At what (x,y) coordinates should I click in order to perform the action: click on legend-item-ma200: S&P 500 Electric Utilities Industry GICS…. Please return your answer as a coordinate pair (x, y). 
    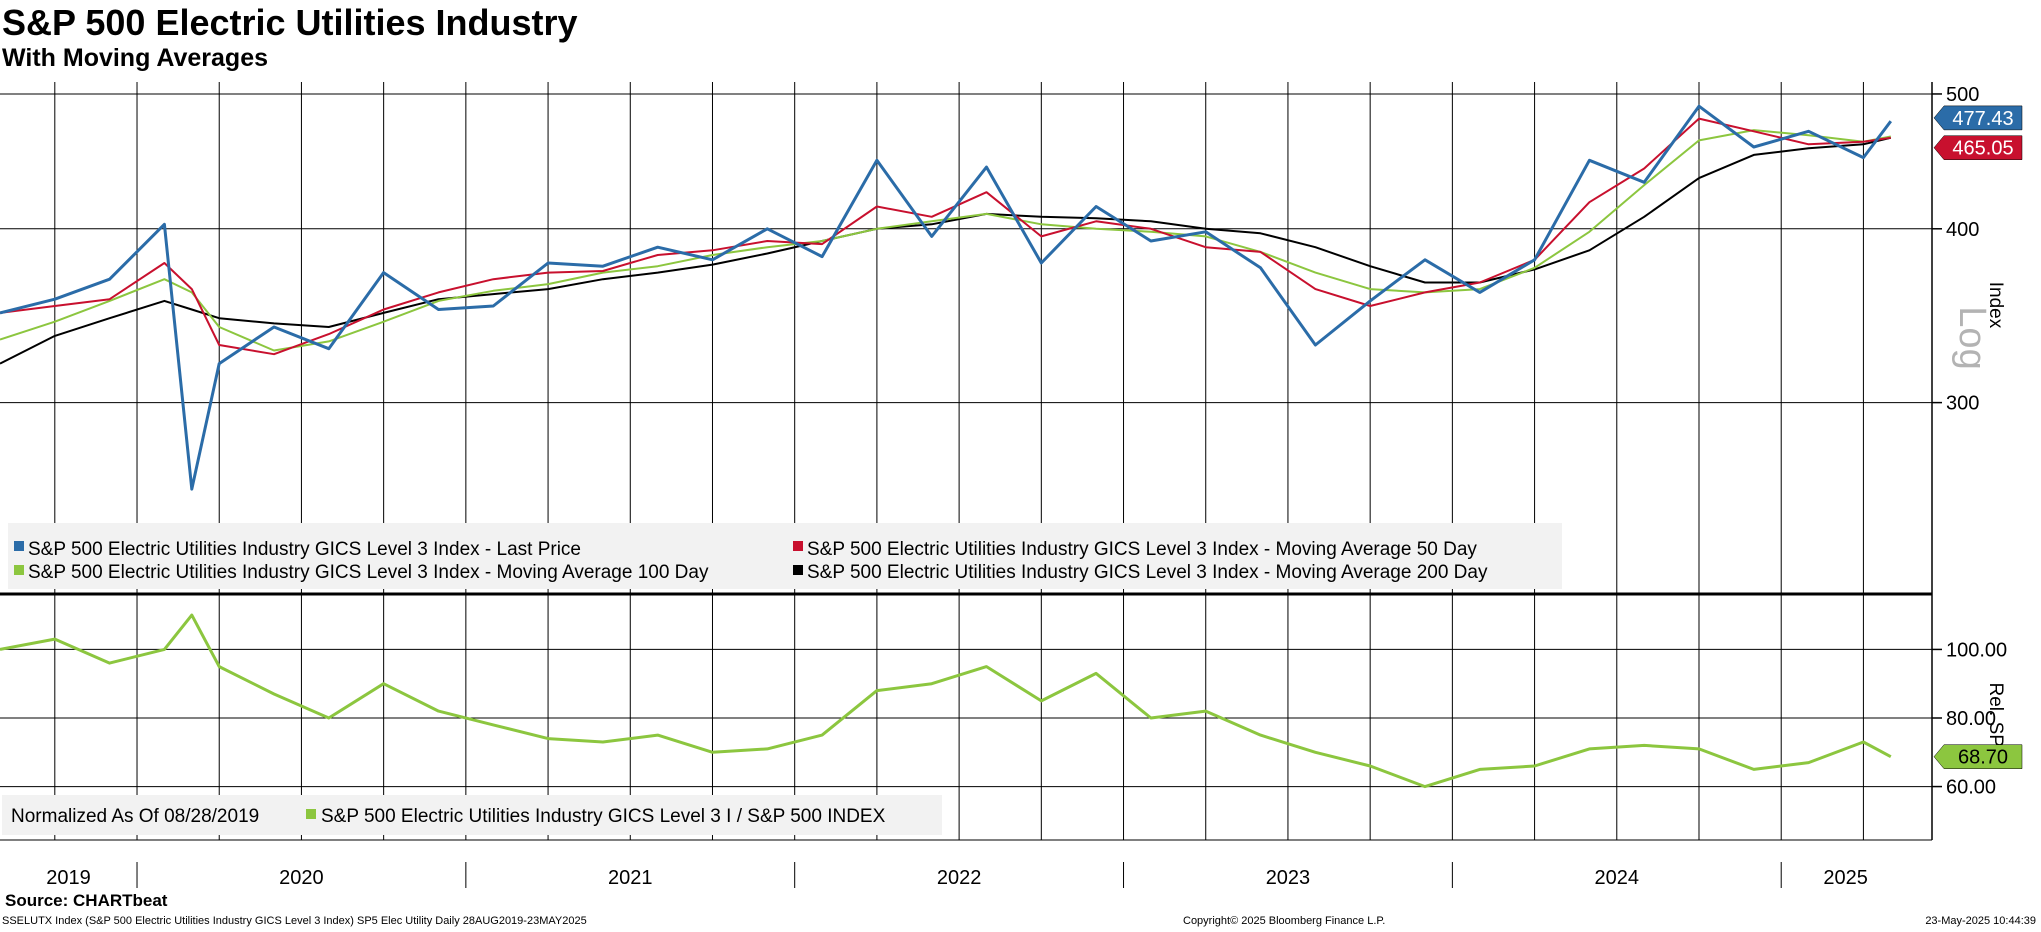
    Looking at the image, I should click on (1147, 572).